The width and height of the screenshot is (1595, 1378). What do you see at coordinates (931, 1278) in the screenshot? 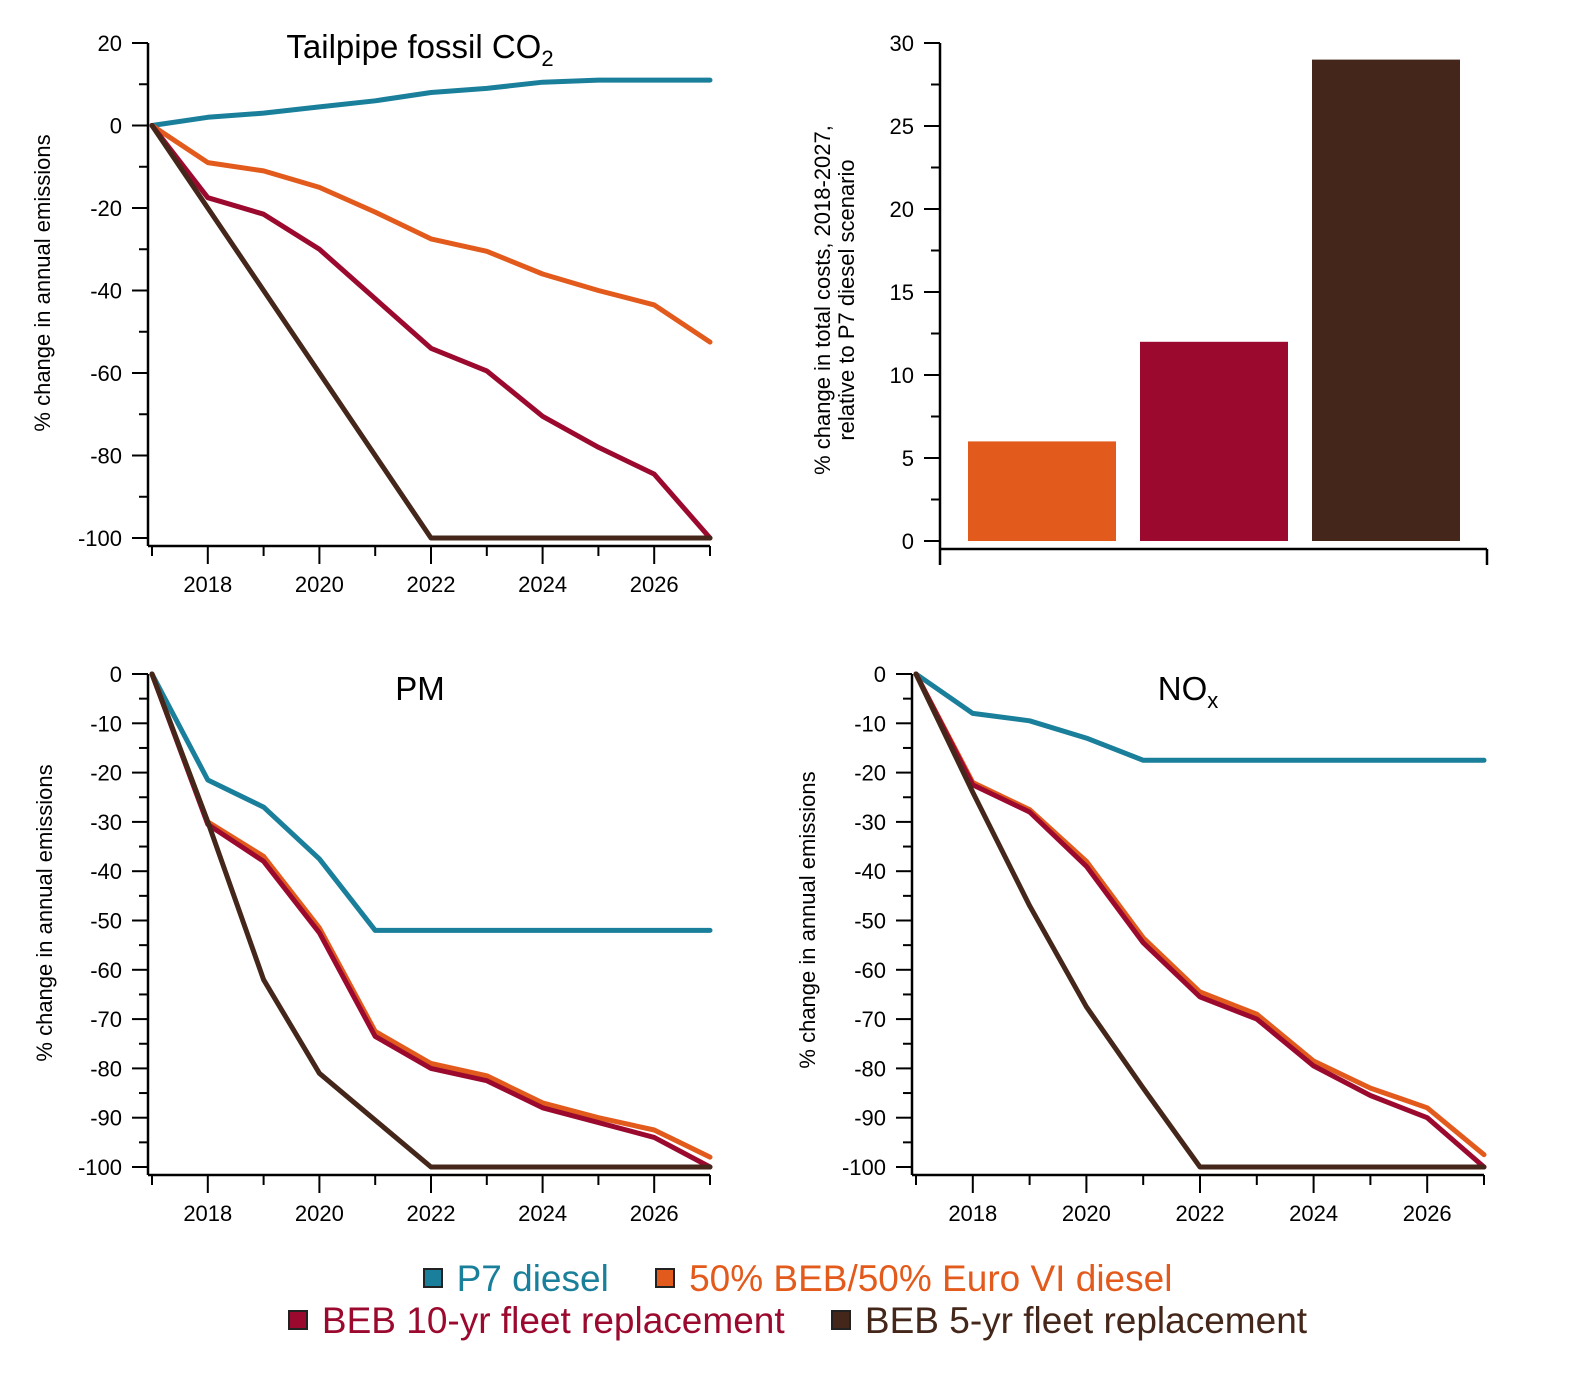
I see `legend-label-half: 50% BEB/50% Euro VI diesel` at bounding box center [931, 1278].